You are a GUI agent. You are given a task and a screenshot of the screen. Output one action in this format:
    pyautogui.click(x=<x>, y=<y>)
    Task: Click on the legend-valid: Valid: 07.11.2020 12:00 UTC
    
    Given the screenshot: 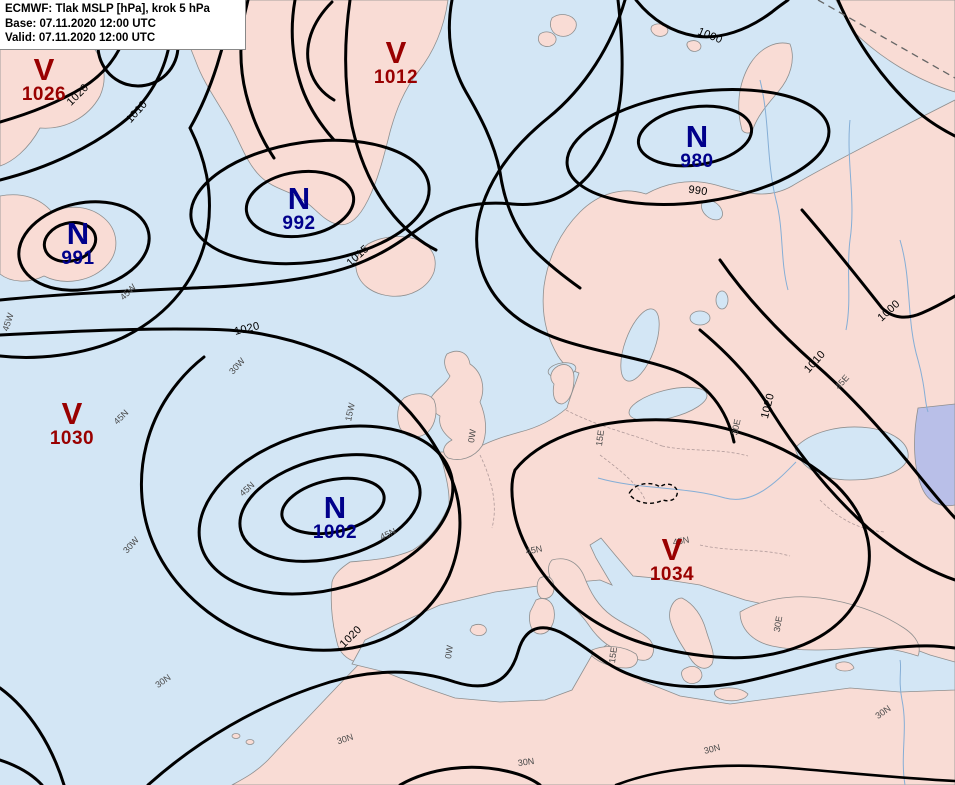 What is the action you would take?
    pyautogui.click(x=80, y=38)
    